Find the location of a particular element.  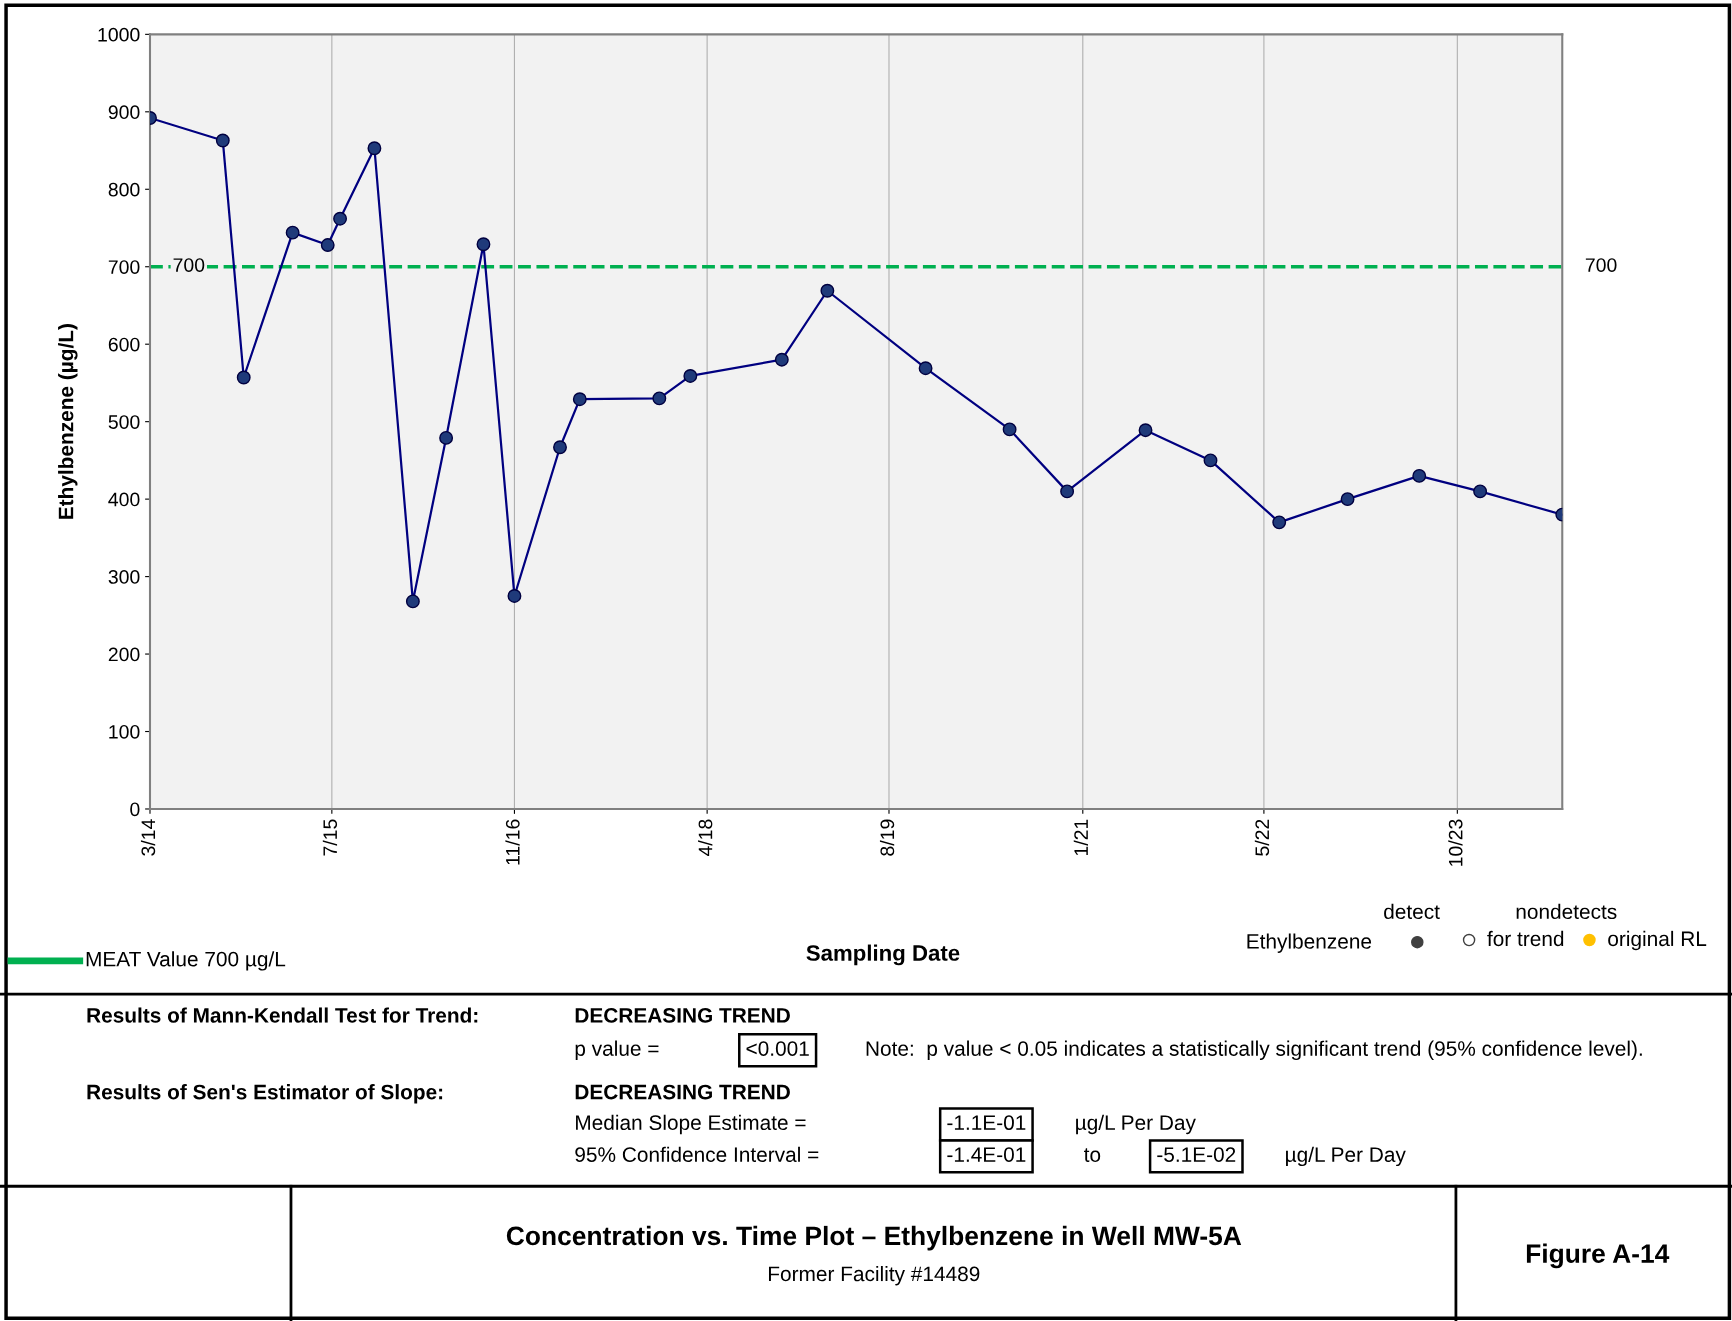

text: detect is located at coordinates (1412, 911).